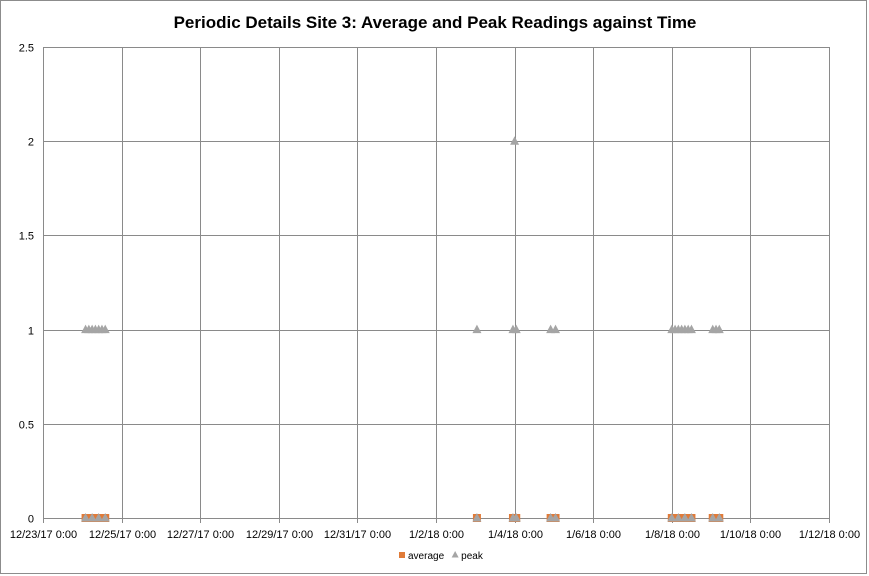 This screenshot has height=576, width=869. Describe the element at coordinates (26, 49) in the screenshot. I see `y-tick-label: 2.5` at that location.